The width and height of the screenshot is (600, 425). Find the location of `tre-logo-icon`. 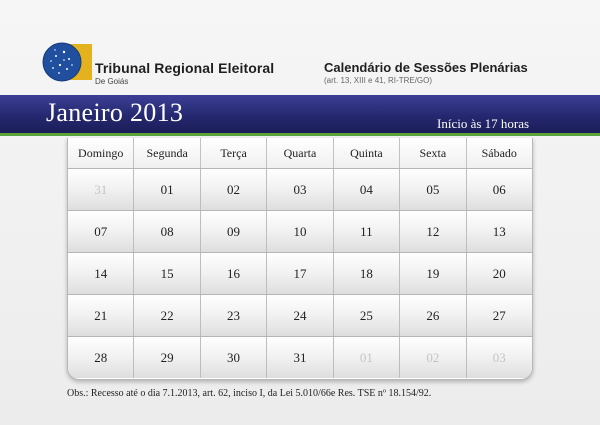

tre-logo-icon is located at coordinates (67, 62).